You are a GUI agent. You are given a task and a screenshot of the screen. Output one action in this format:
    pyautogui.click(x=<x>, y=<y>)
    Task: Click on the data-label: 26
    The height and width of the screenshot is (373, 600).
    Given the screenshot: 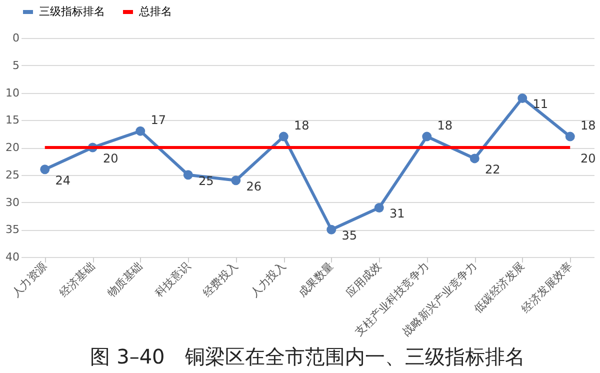 What is the action you would take?
    pyautogui.click(x=254, y=186)
    